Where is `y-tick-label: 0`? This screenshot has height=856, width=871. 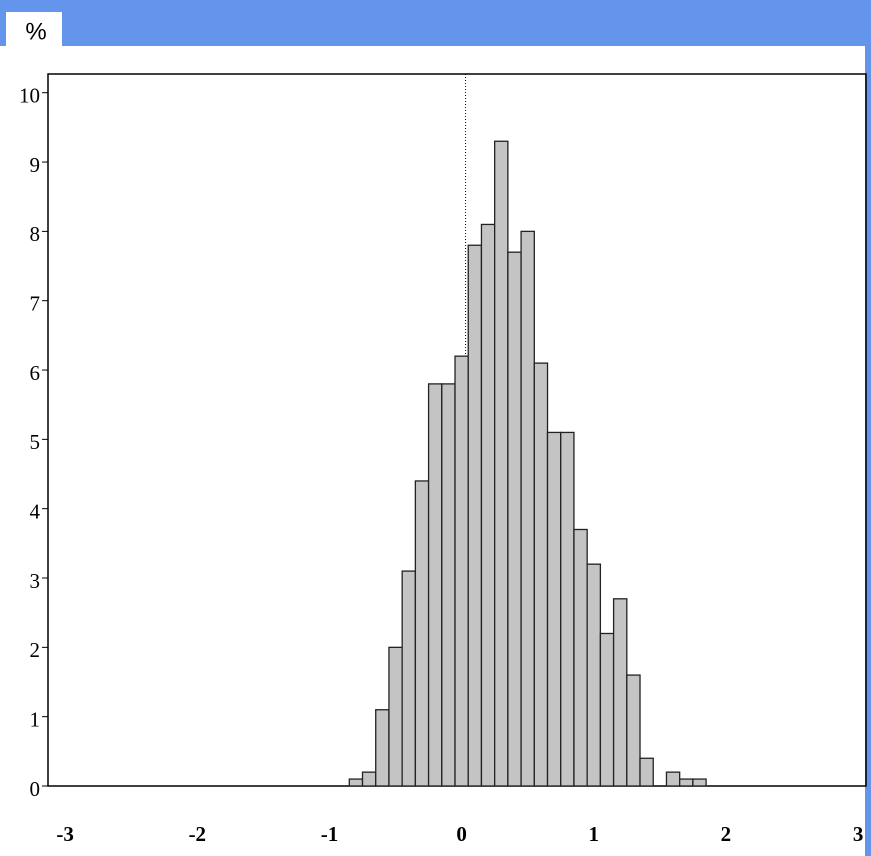 y-tick-label: 0 is located at coordinates (35, 789).